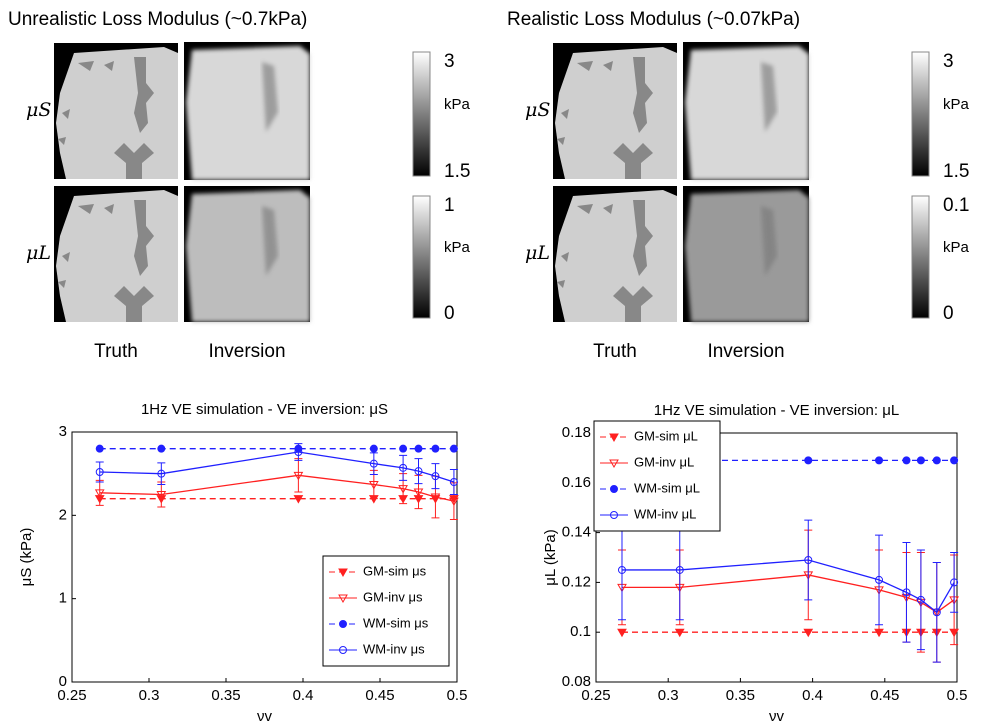  I want to click on series-line, so click(277, 467).